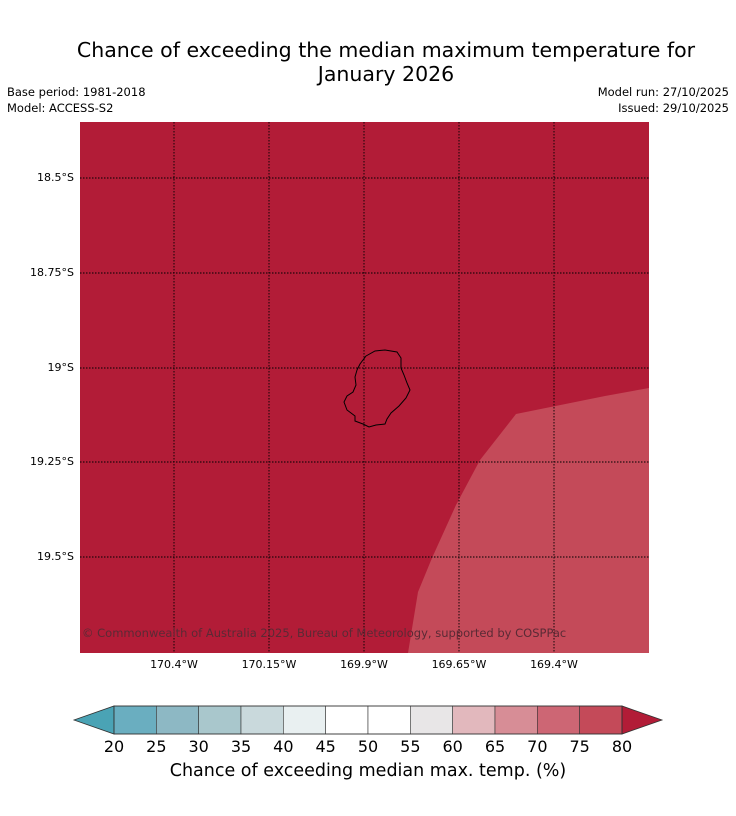 Image resolution: width=736 pixels, height=816 pixels. What do you see at coordinates (76, 100) in the screenshot?
I see `meta-left: Base period: 1981-2018 Model: ACCESS-S2` at bounding box center [76, 100].